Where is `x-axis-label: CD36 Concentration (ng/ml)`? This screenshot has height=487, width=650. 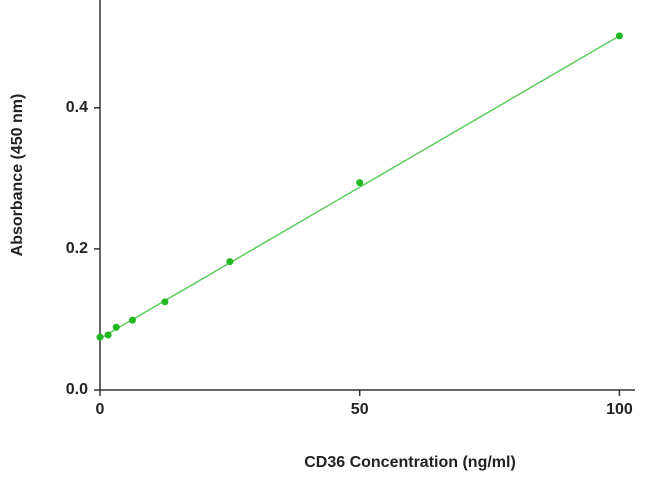
x-axis-label: CD36 Concentration (ng/ml) is located at coordinates (410, 462).